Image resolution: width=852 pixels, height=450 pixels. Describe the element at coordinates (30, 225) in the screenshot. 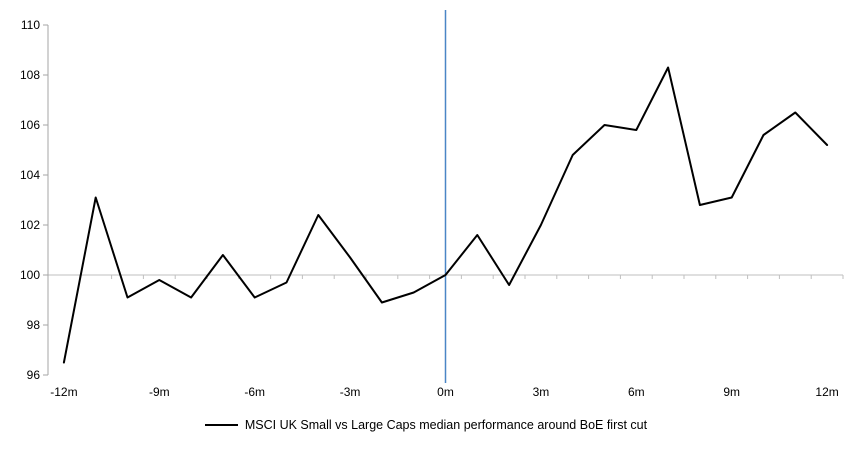

I see `y-tick-label: 102` at that location.